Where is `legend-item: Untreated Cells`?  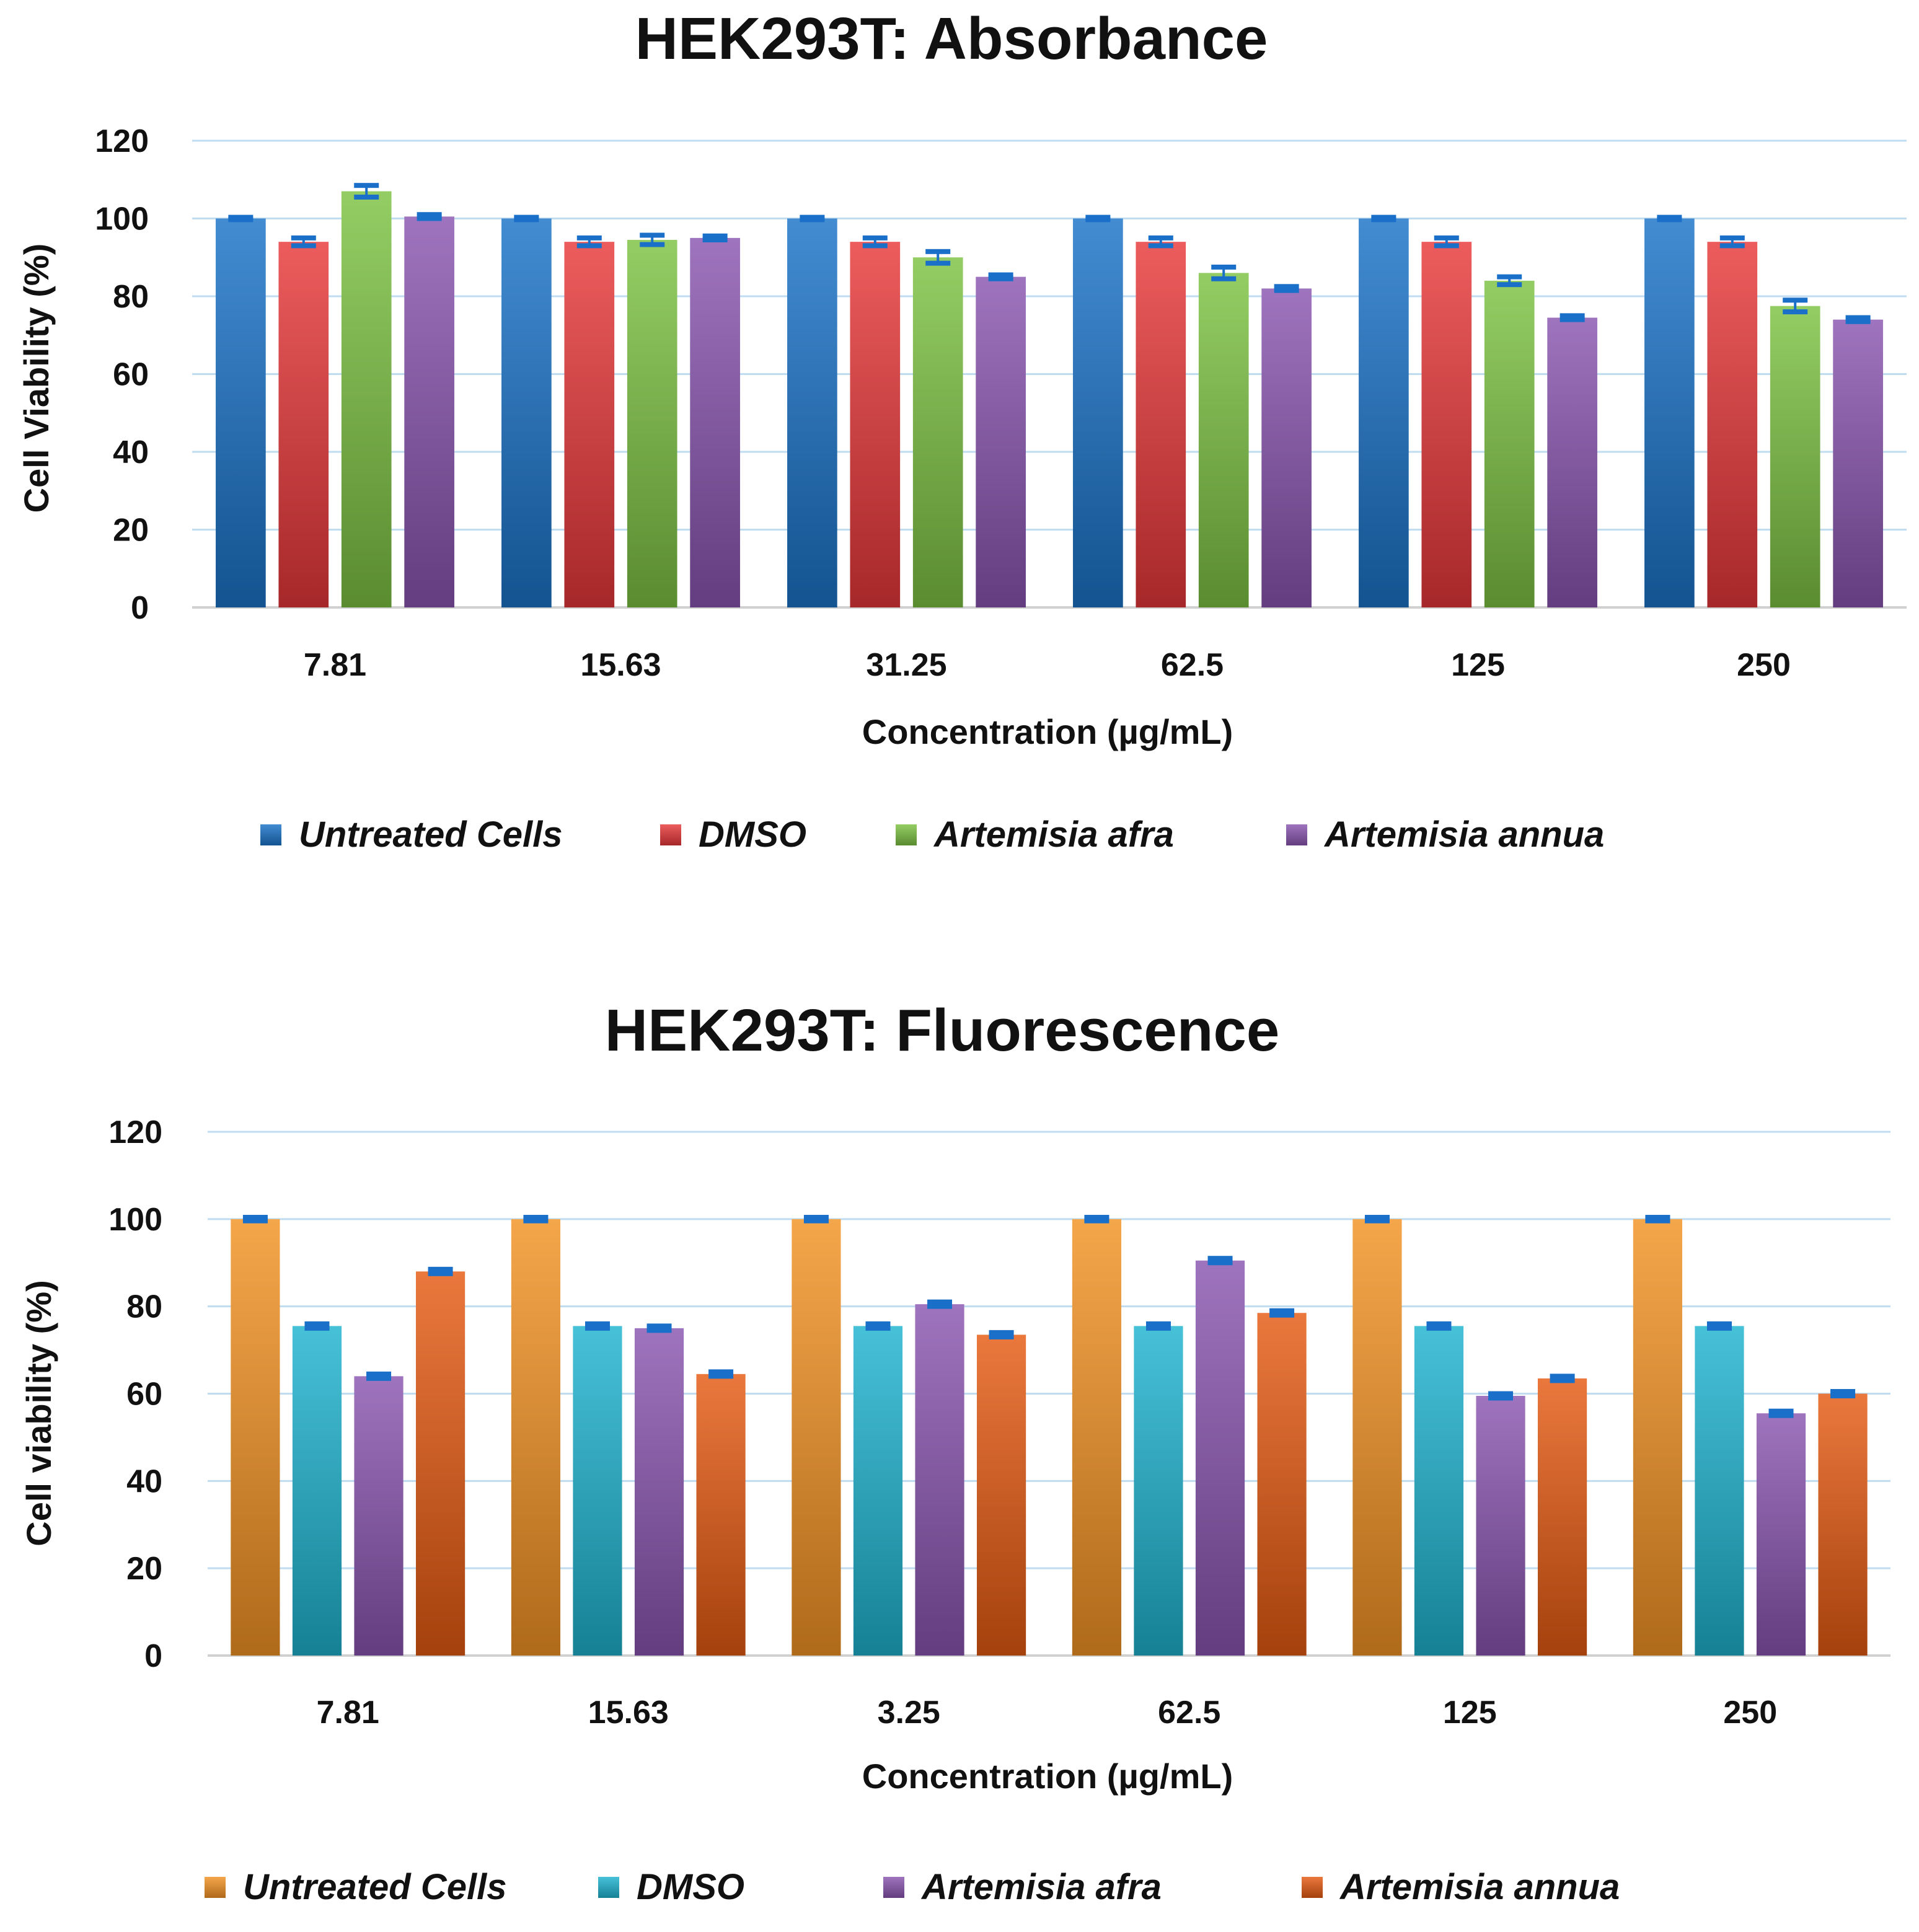
legend-item: Untreated Cells is located at coordinates (411, 834).